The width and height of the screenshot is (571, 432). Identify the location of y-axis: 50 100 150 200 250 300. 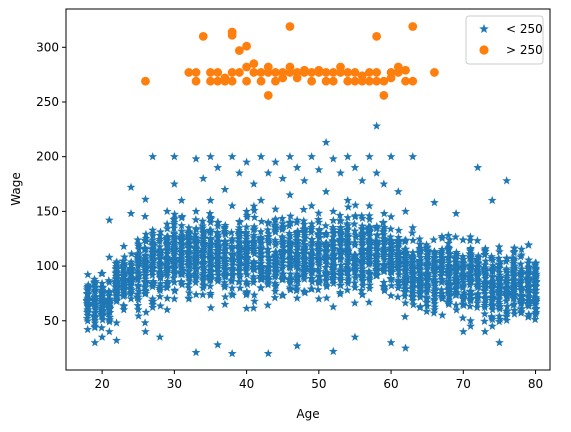
(51, 184).